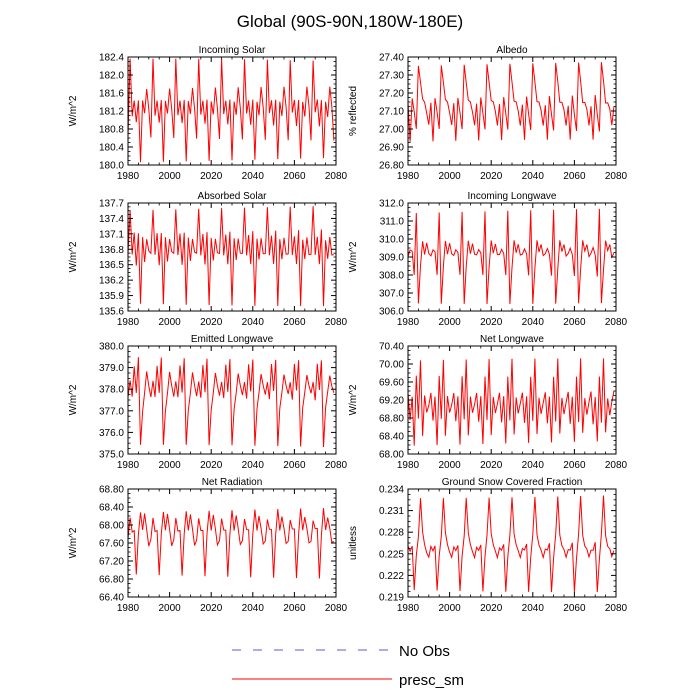  Describe the element at coordinates (111, 166) in the screenshot. I see `y-tick-label: 180.0` at that location.